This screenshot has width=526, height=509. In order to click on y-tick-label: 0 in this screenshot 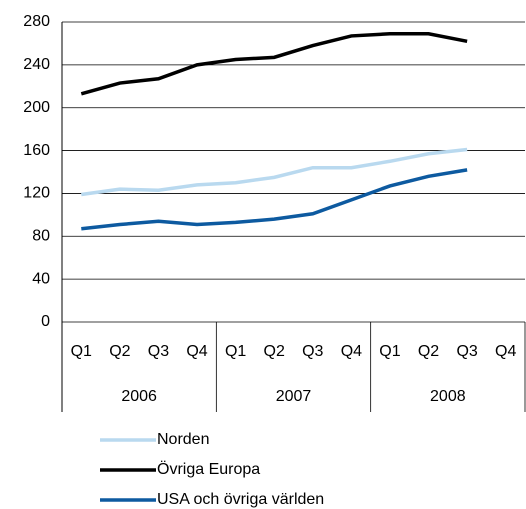, I will do `click(45, 321)`.